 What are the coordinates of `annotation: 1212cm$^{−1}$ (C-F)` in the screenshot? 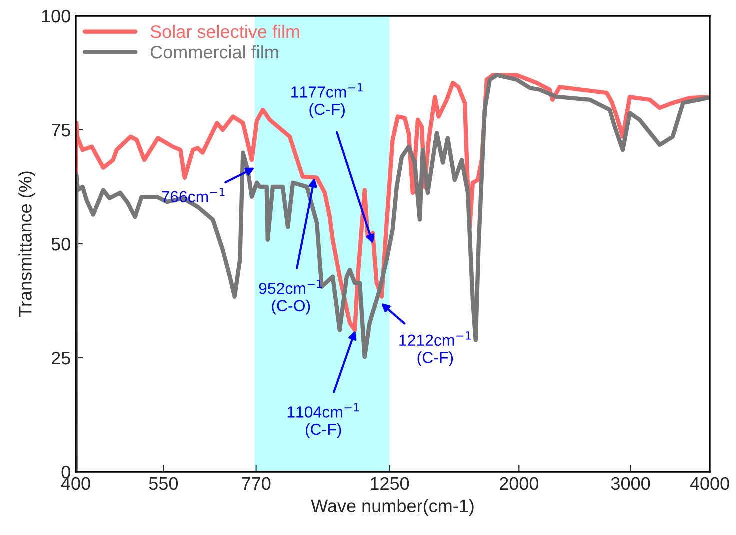 It's located at (435, 349).